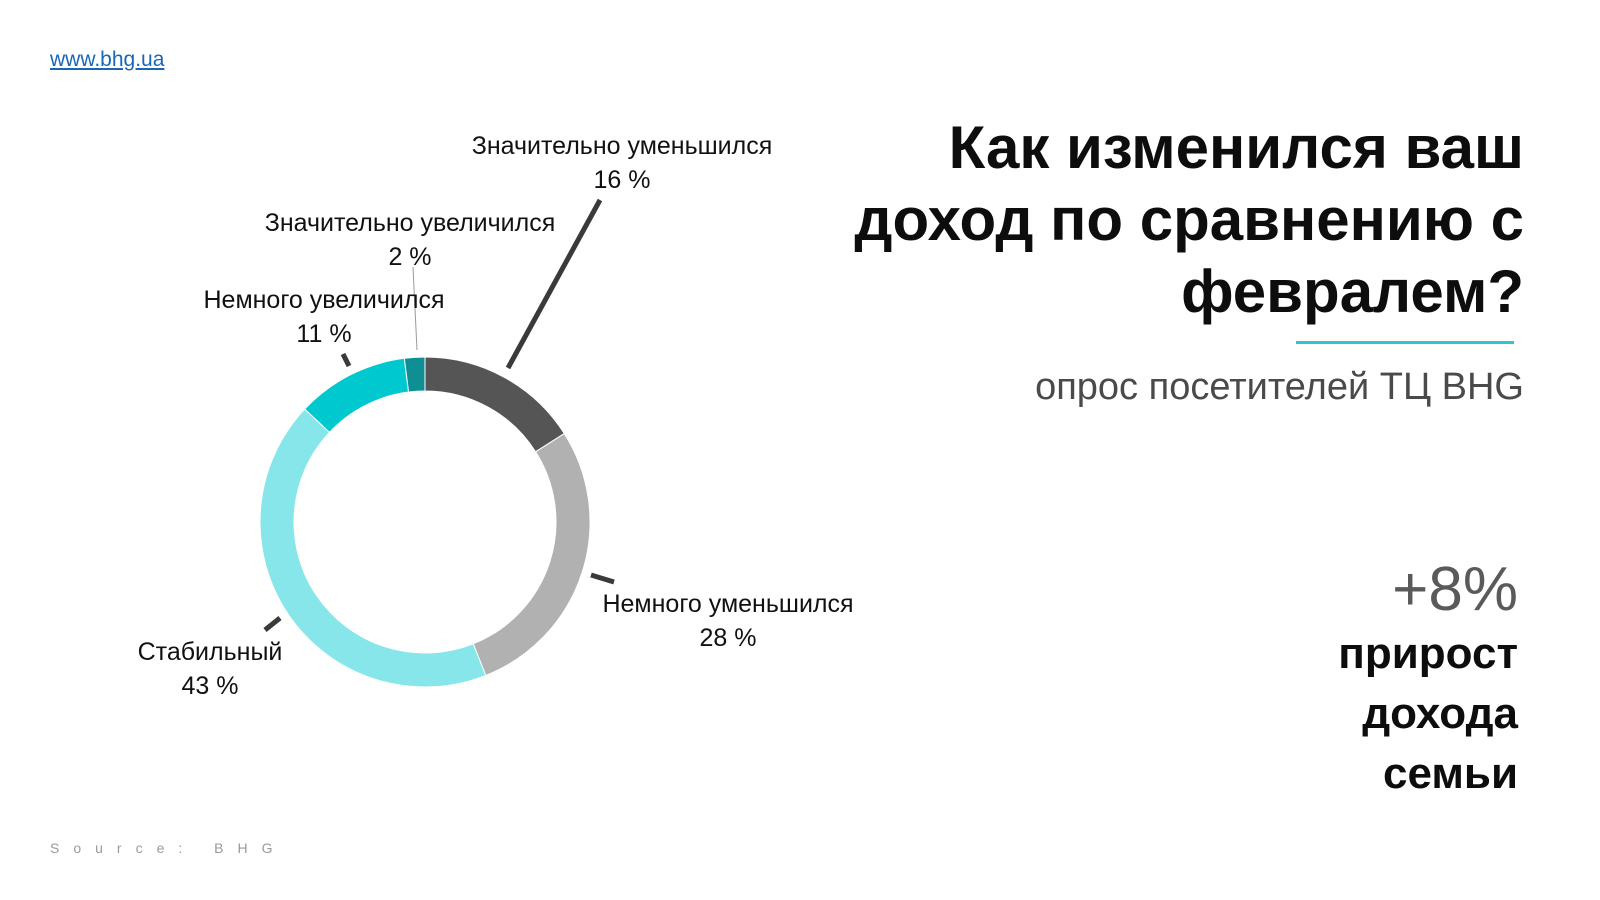 This screenshot has width=1600, height=900. Describe the element at coordinates (409, 257) in the screenshot. I see `slice-value-label: 2 %` at that location.